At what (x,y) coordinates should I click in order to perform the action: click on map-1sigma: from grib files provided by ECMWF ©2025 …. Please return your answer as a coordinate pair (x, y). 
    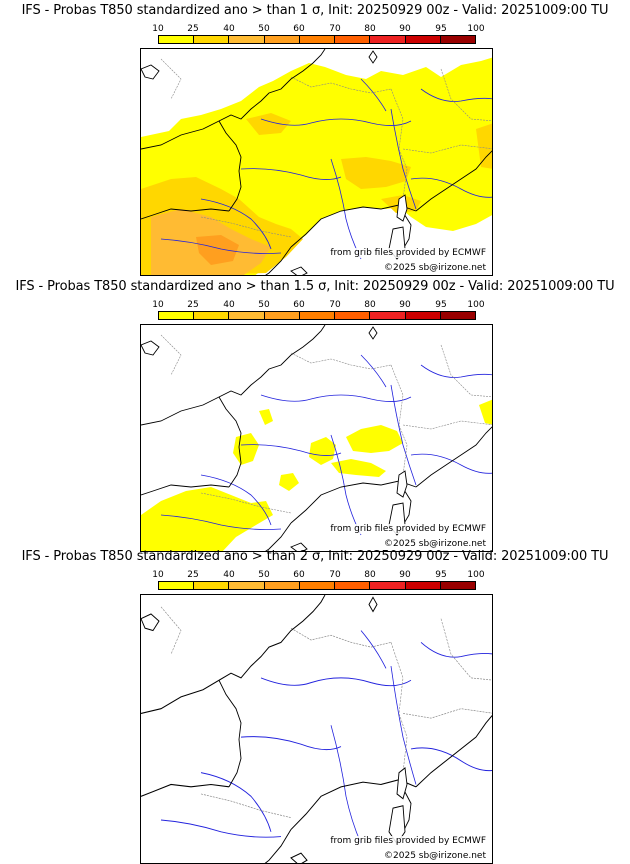
    Looking at the image, I should click on (316, 162).